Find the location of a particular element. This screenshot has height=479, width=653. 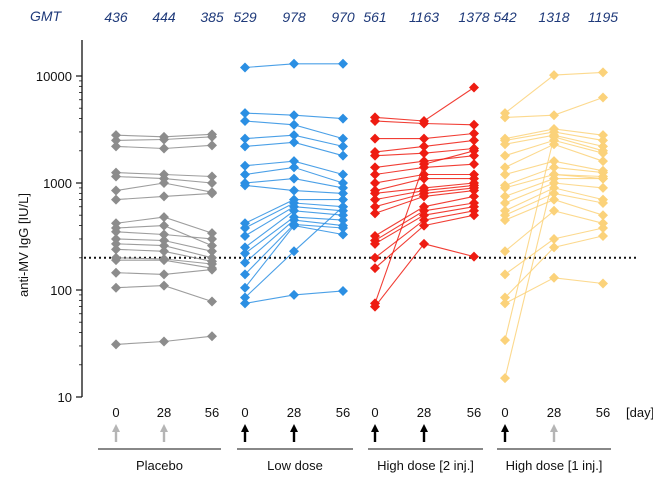

gmt-value: 561 is located at coordinates (374, 17).